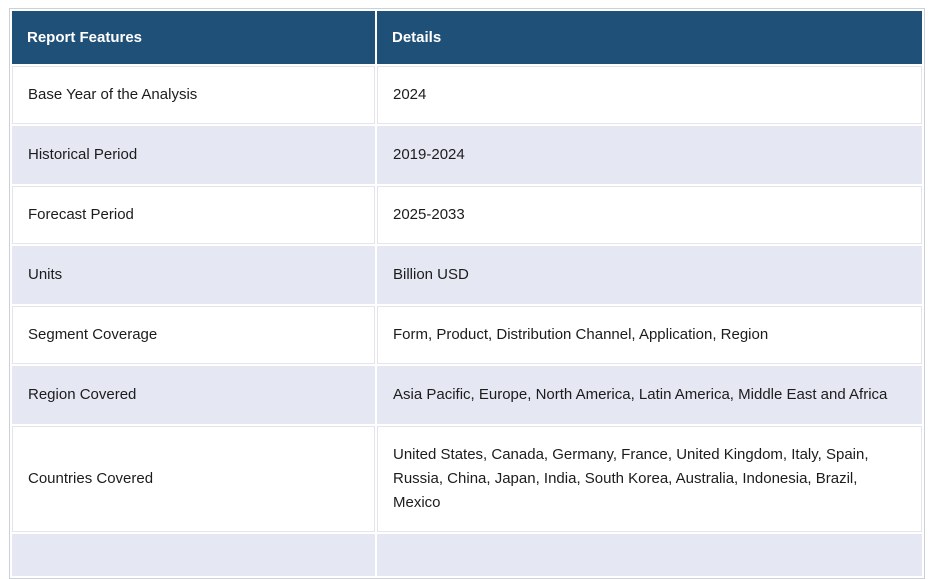  I want to click on table-row: Forecast Period 2025-2033, so click(467, 215).